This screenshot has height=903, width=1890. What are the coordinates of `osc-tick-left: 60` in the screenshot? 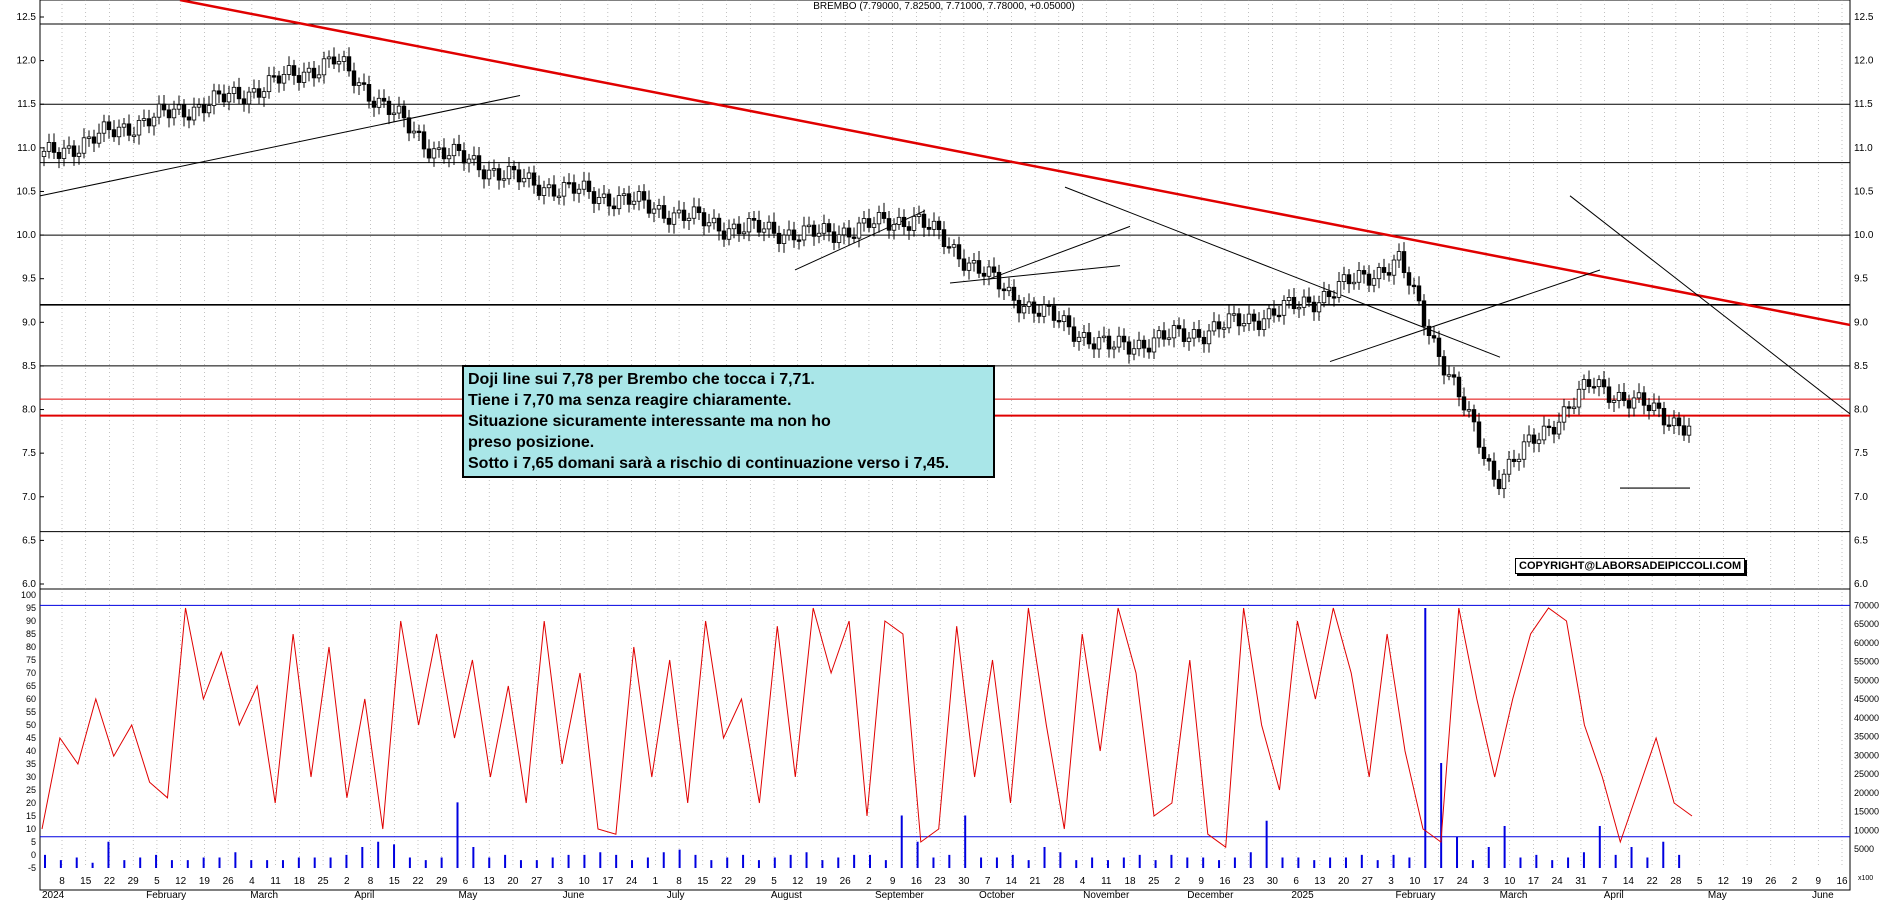 It's located at (31, 699).